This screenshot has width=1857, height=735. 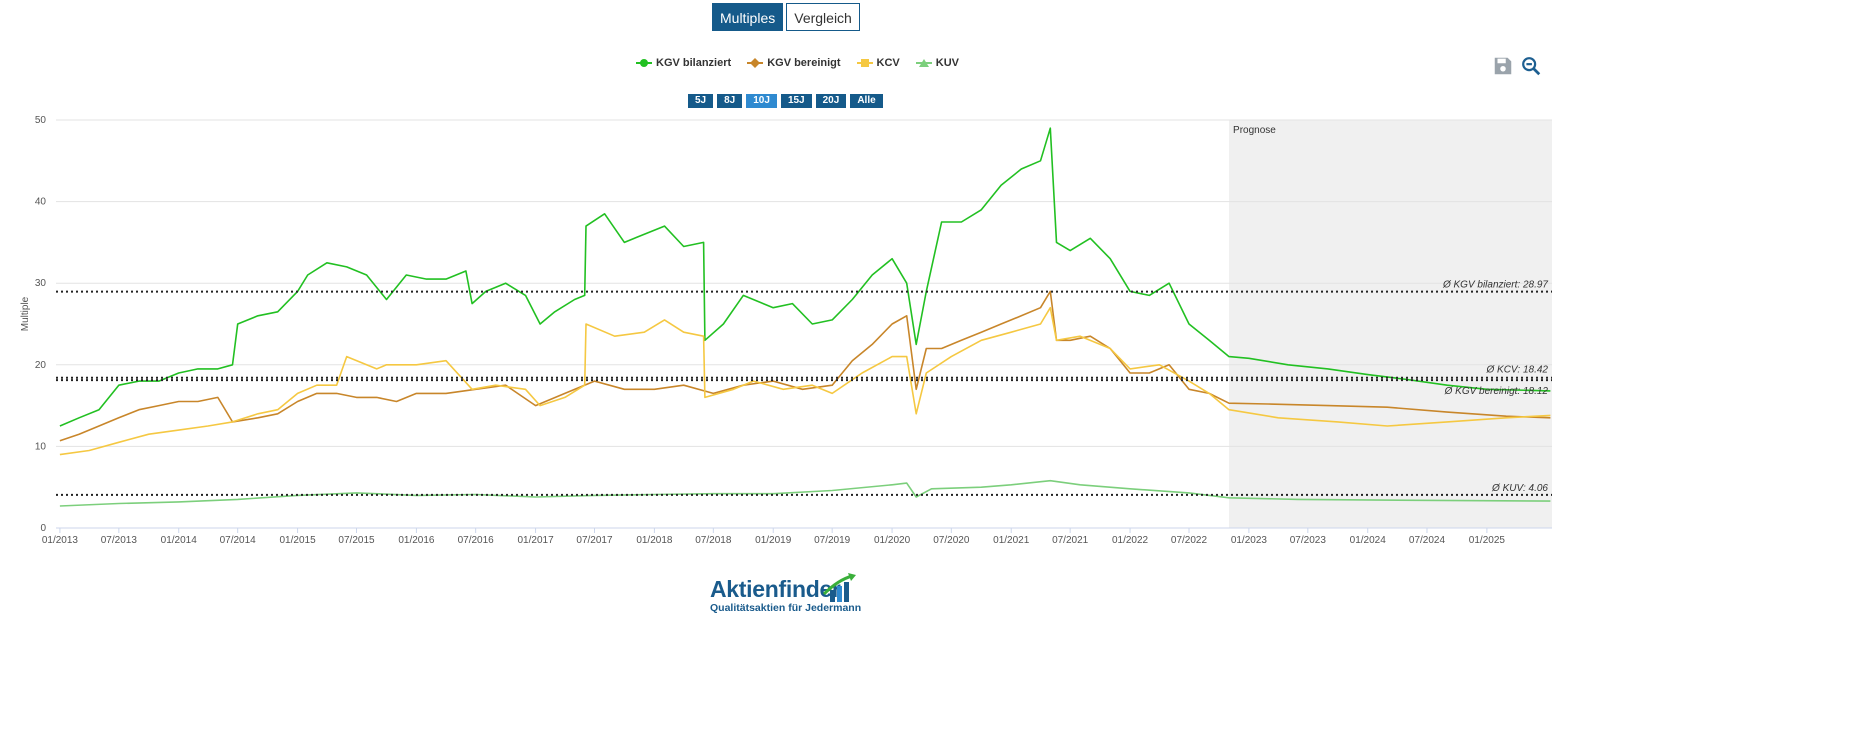 I want to click on diamond-marker-icon, so click(x=755, y=63).